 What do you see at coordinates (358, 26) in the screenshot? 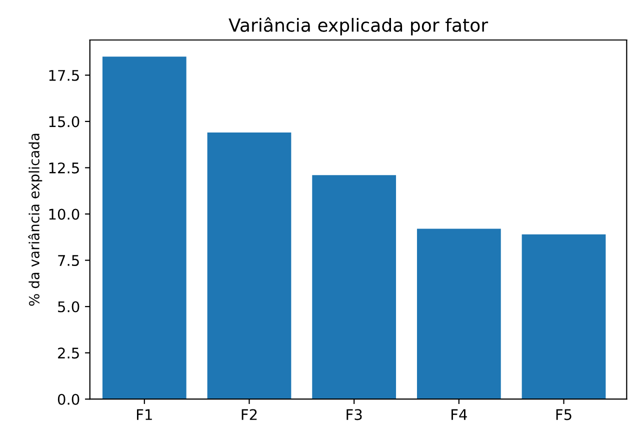
I see `chart-title: Variância explicada por fator` at bounding box center [358, 26].